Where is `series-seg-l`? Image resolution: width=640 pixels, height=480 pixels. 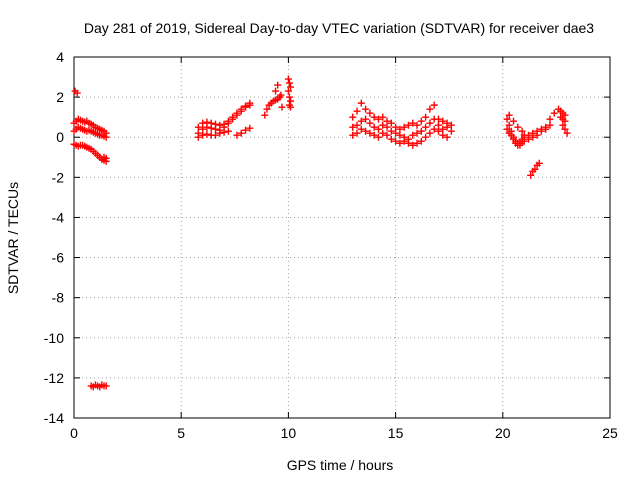 series-seg-l is located at coordinates (279, 96).